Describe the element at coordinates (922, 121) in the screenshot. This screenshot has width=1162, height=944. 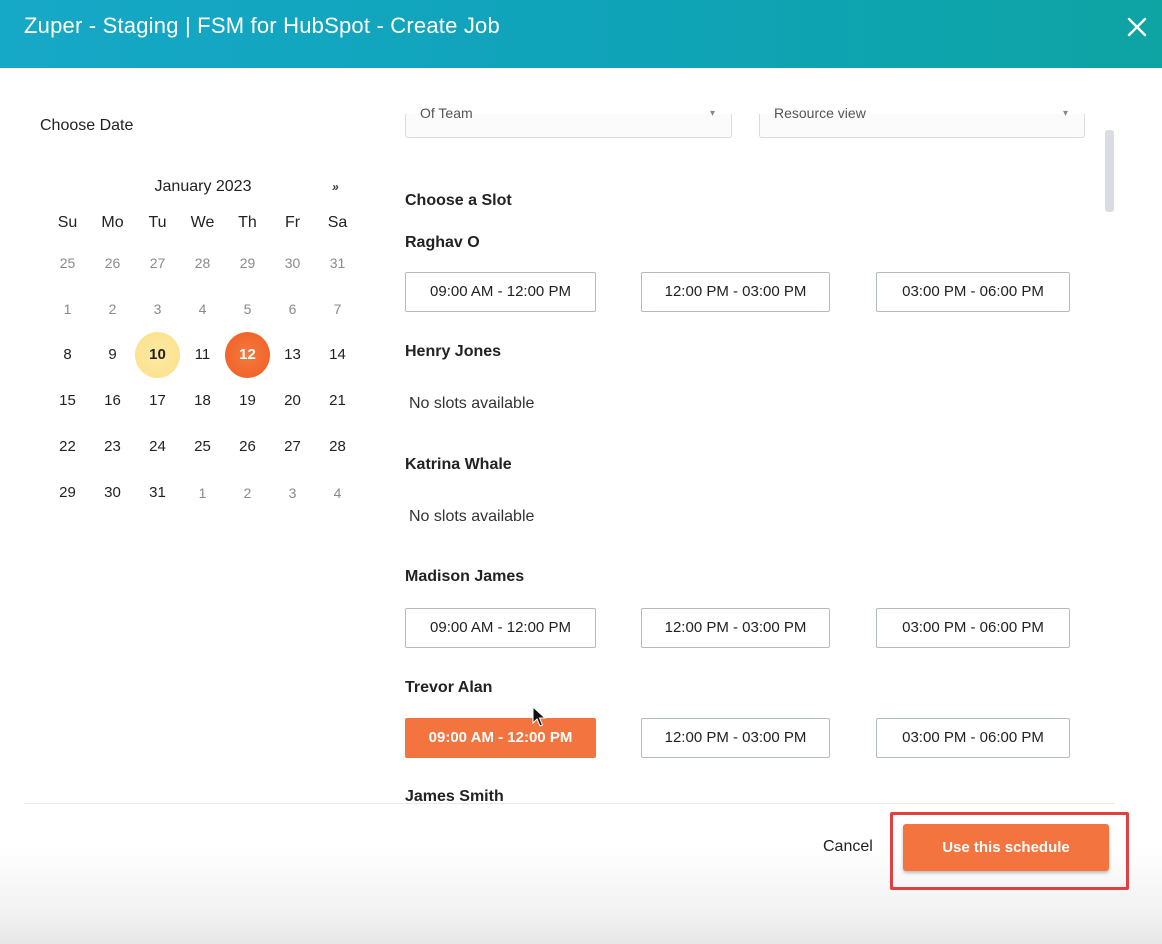
I see `view-select: Resource view ▾` at that location.